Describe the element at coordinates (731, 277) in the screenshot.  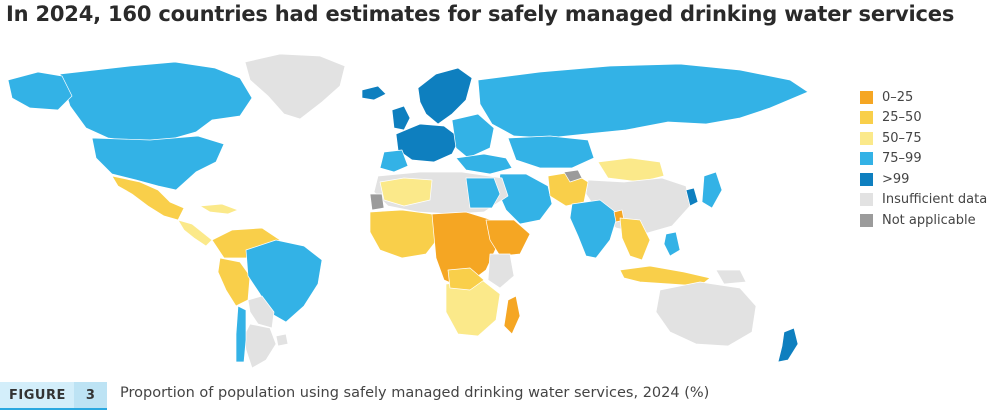
I see `region-papua` at that location.